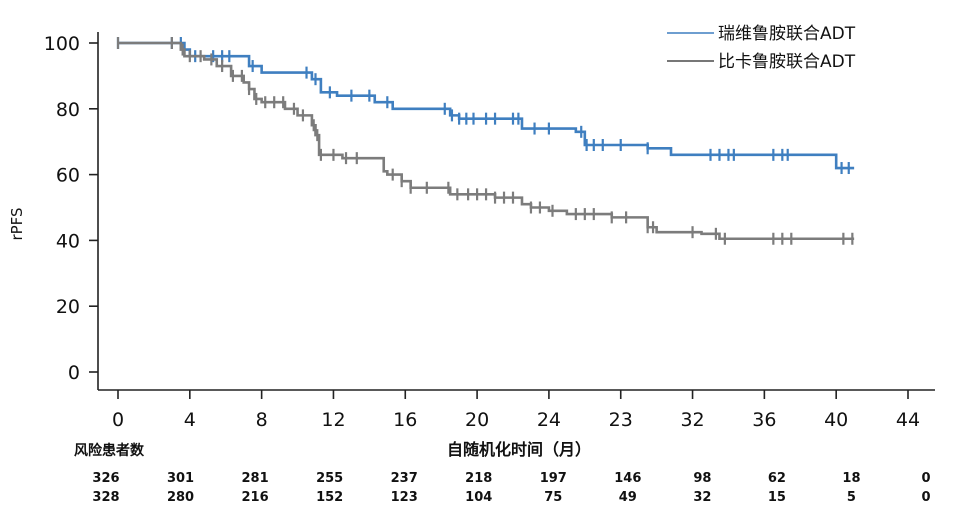  Describe the element at coordinates (787, 62) in the screenshot. I see `legend-label-series-2: 比卡鲁胺联合ADT` at that location.